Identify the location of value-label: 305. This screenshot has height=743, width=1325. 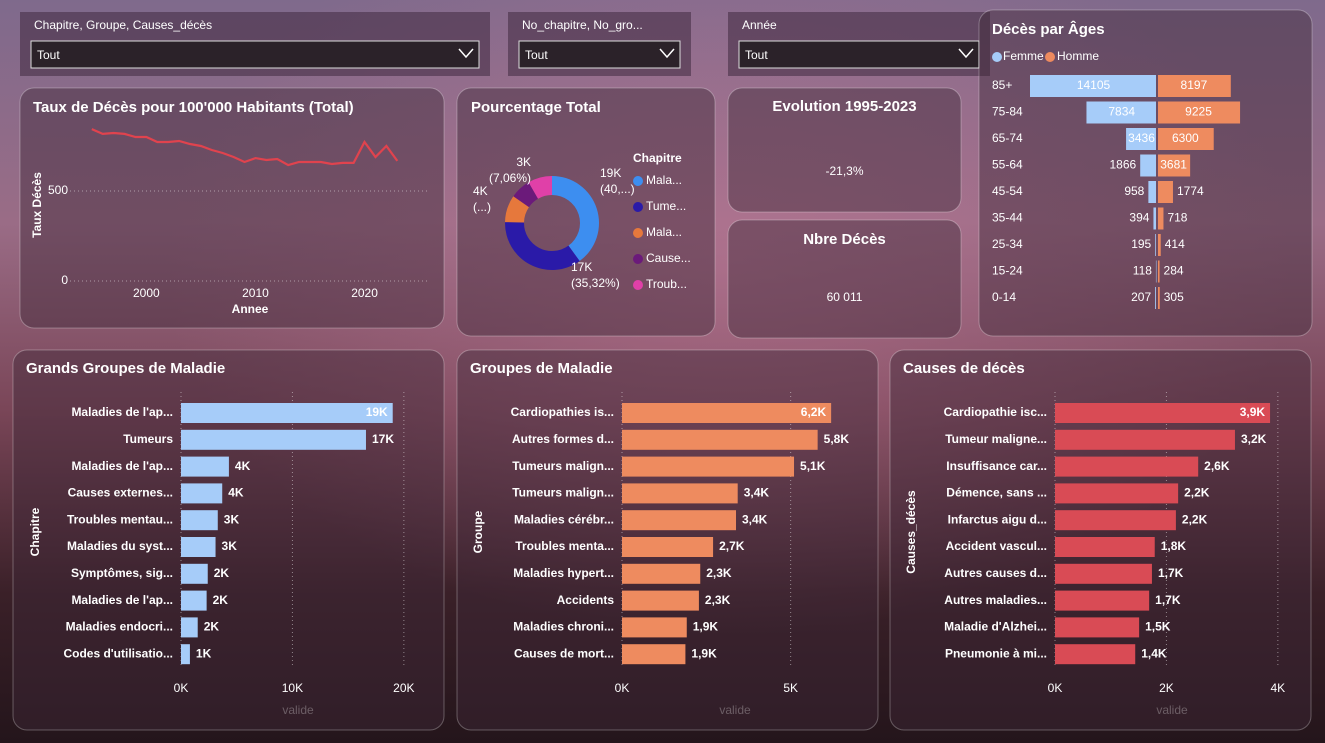
(1174, 297).